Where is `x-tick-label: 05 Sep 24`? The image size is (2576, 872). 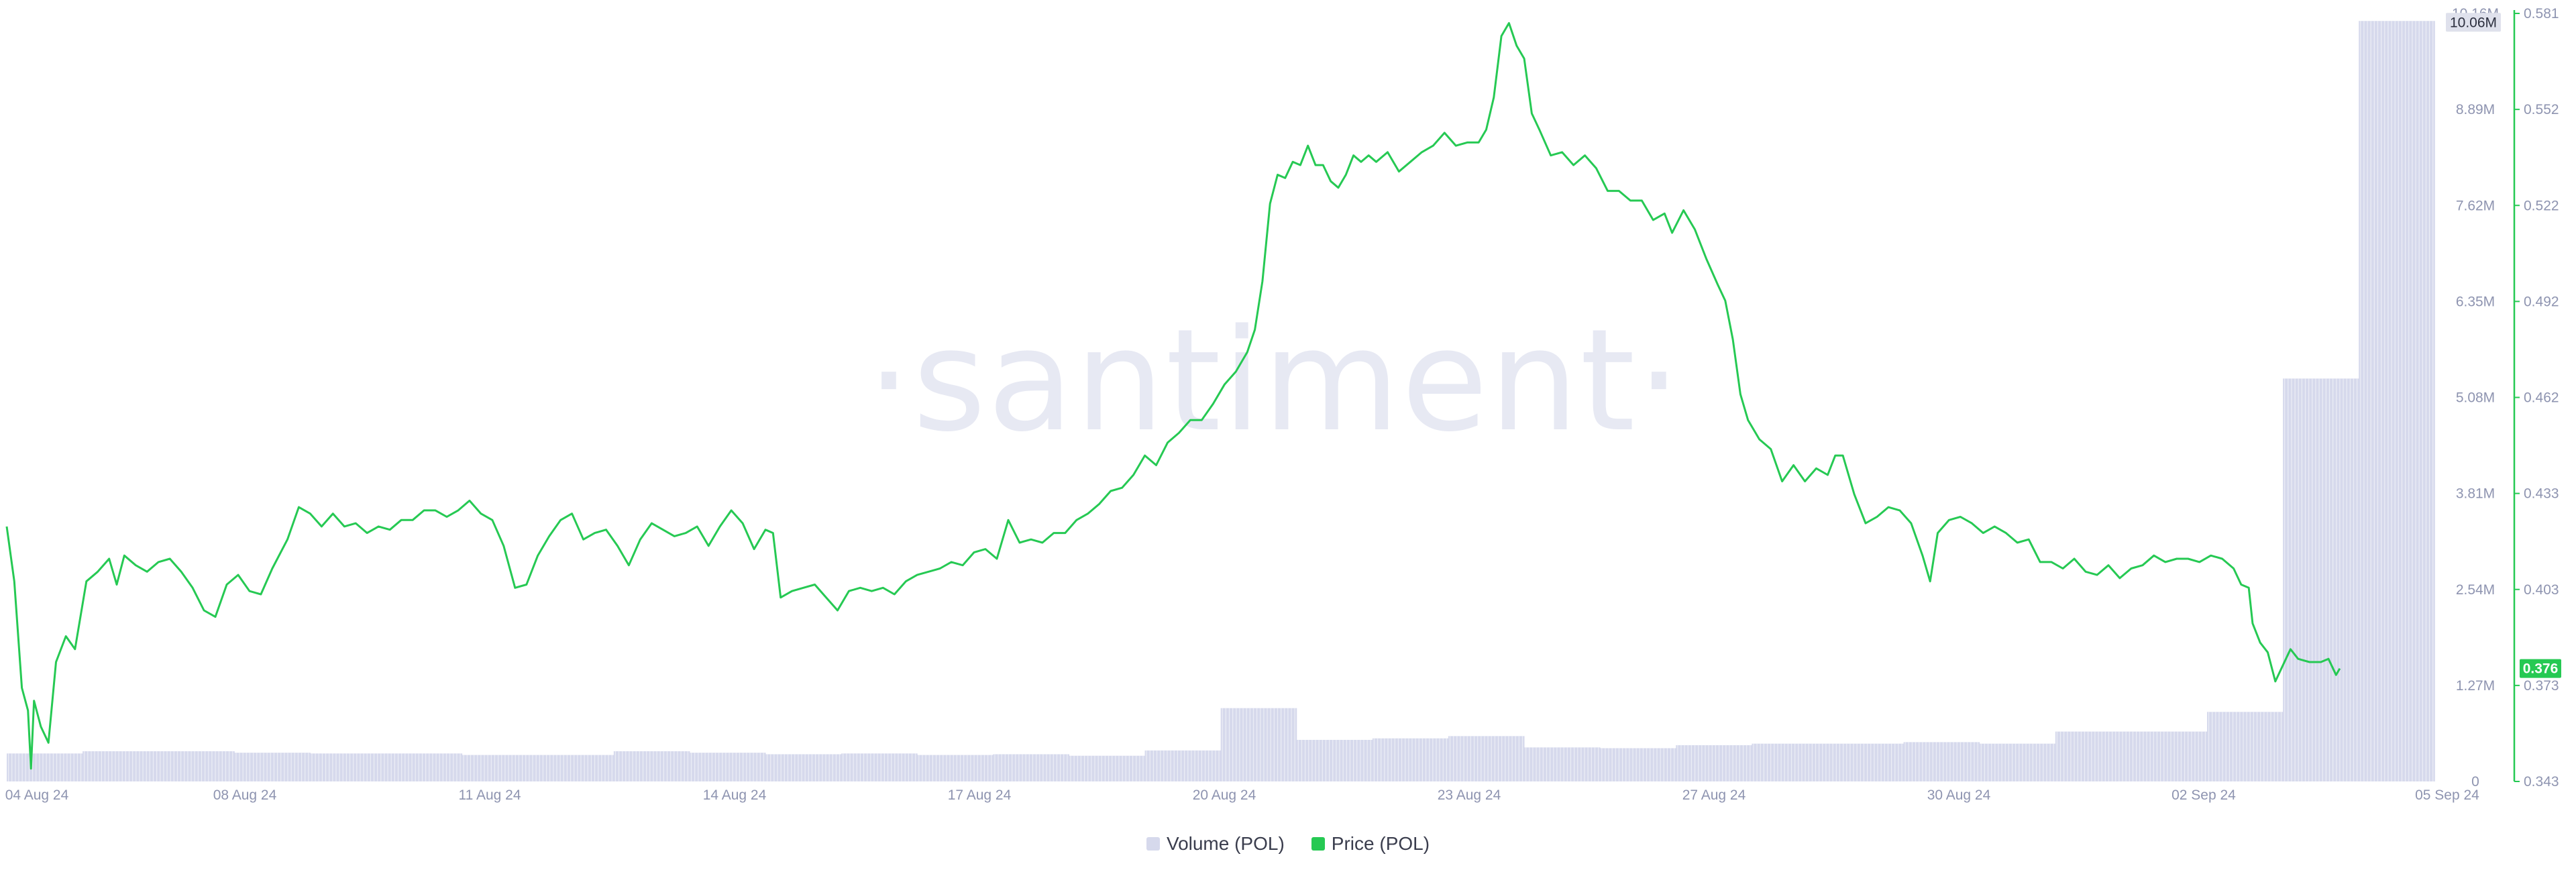
x-tick-label: 05 Sep 24 is located at coordinates (2447, 795).